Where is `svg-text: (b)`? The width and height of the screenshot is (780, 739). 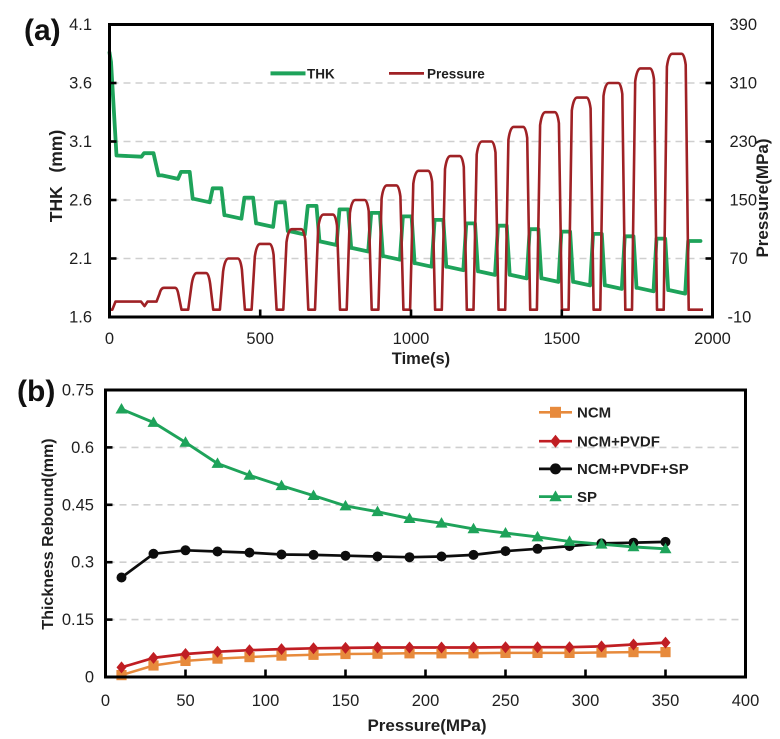 svg-text: (b) is located at coordinates (36, 391).